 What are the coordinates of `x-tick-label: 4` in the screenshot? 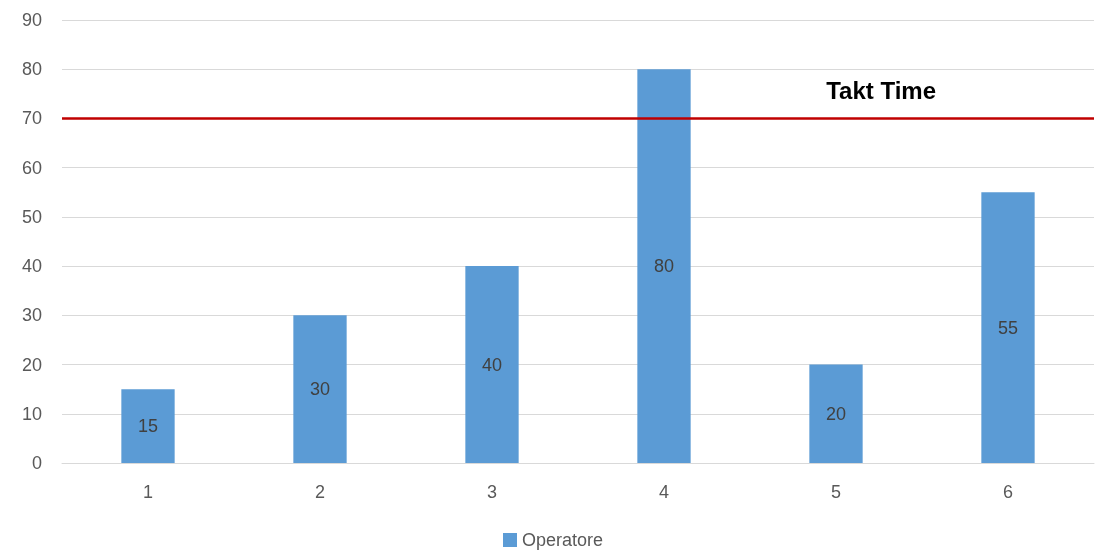 It's located at (664, 492).